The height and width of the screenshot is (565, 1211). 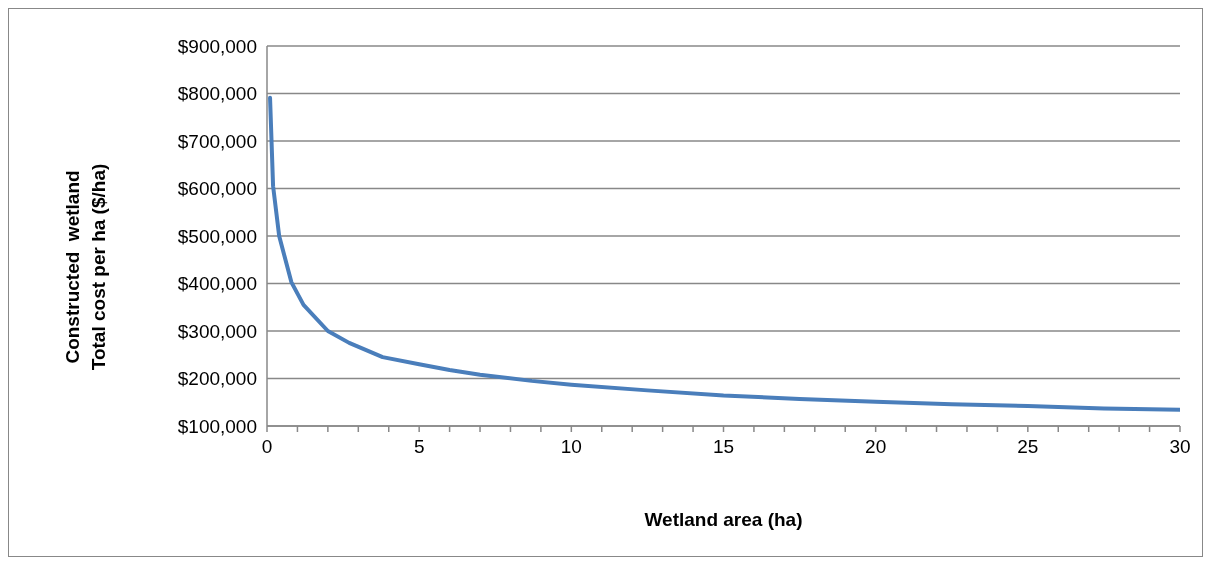 What do you see at coordinates (267, 447) in the screenshot?
I see `x-tick-label: 0` at bounding box center [267, 447].